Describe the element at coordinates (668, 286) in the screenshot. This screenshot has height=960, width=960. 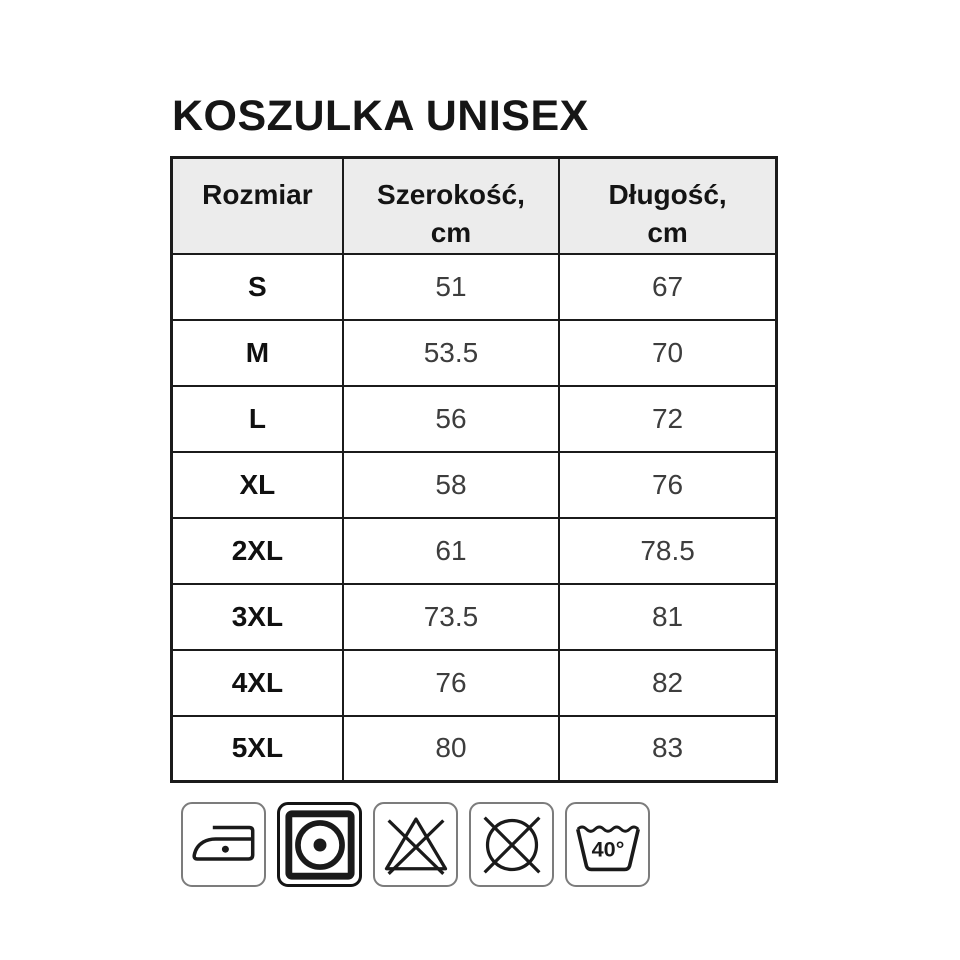
I see `length-cell: 67` at that location.